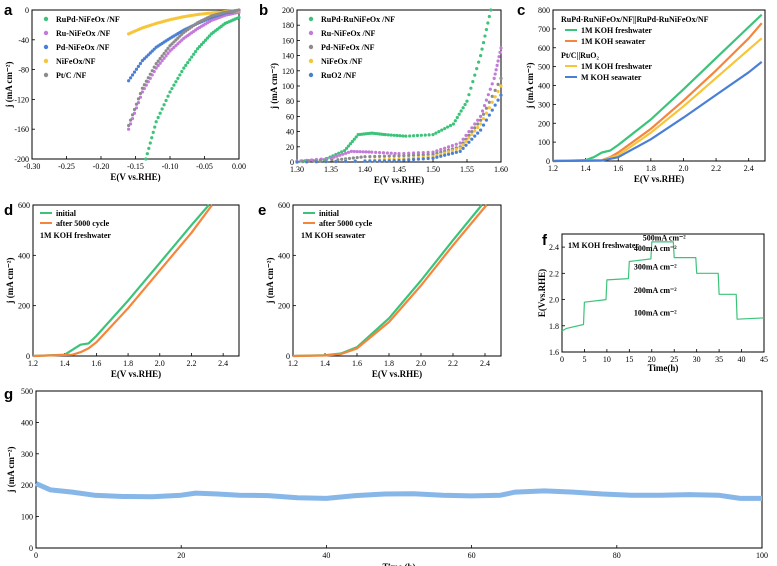  What do you see at coordinates (399, 180) in the screenshot?
I see `x-axis-label: E(V vs.RHE)` at bounding box center [399, 180].